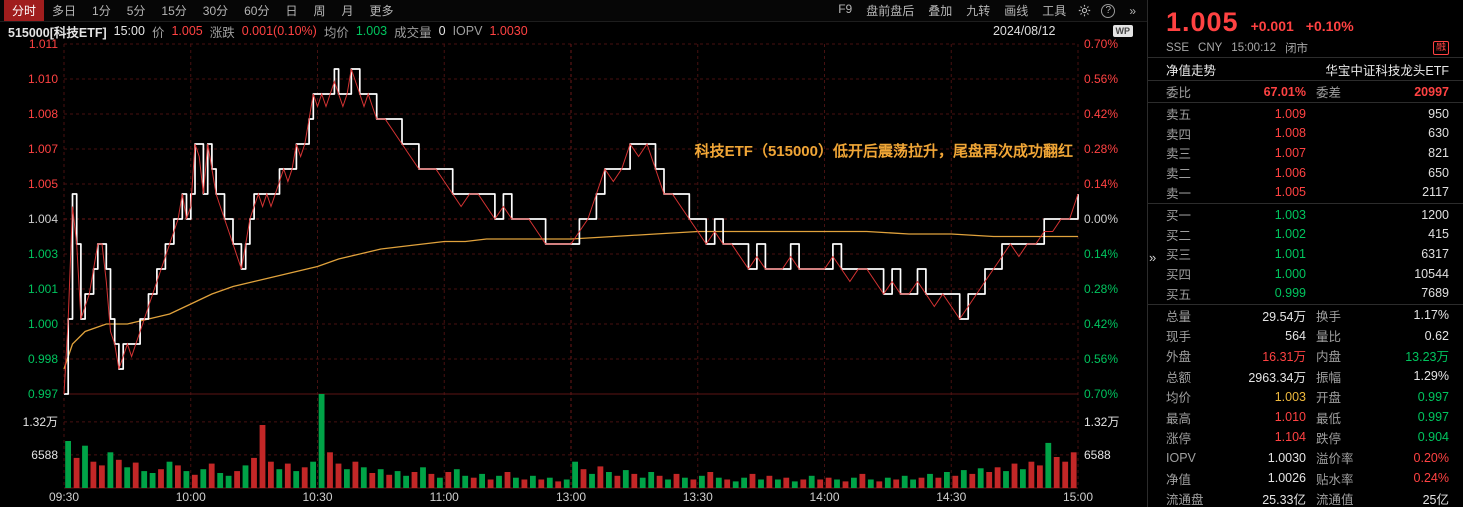 This screenshot has width=1463, height=507. Describe the element at coordinates (42, 324) in the screenshot. I see `price-axis-label: 1.000` at that location.